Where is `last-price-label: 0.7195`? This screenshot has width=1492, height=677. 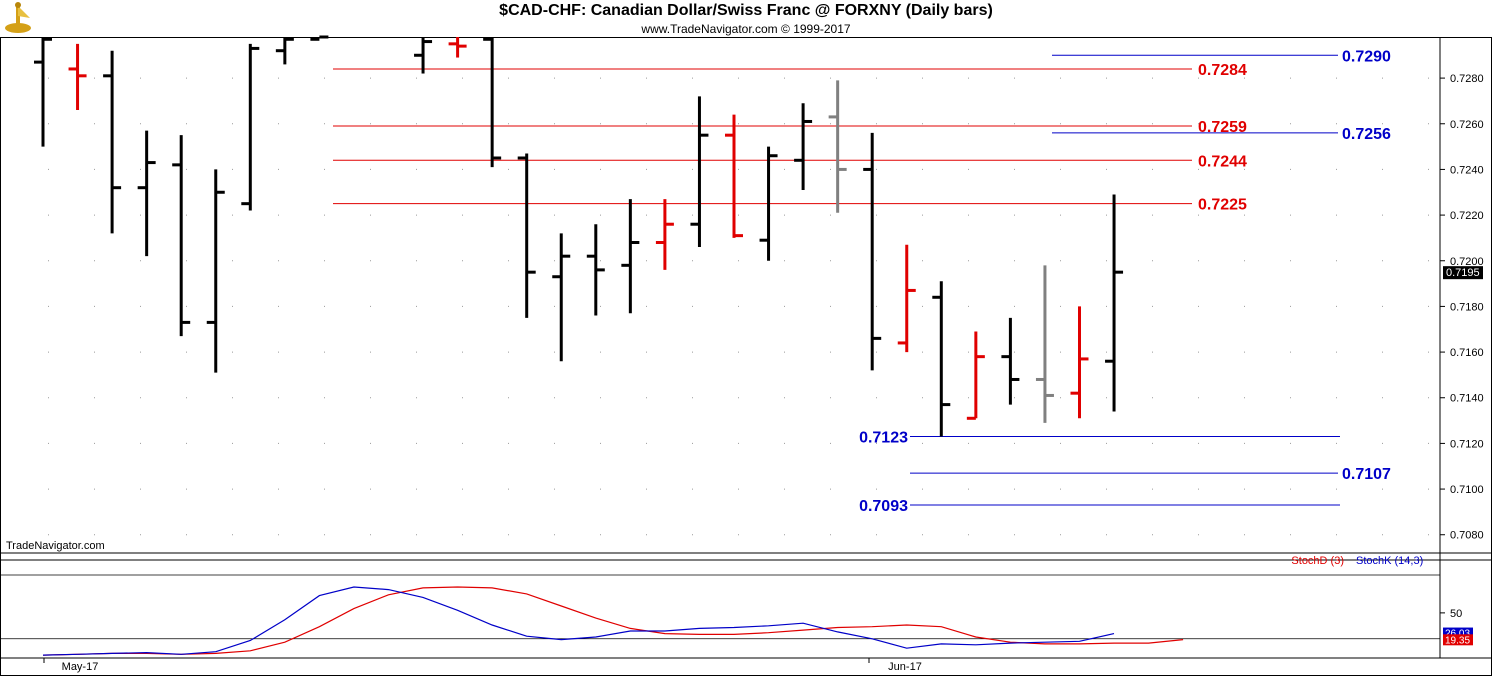
last-price-label: 0.7195 is located at coordinates (1463, 273).